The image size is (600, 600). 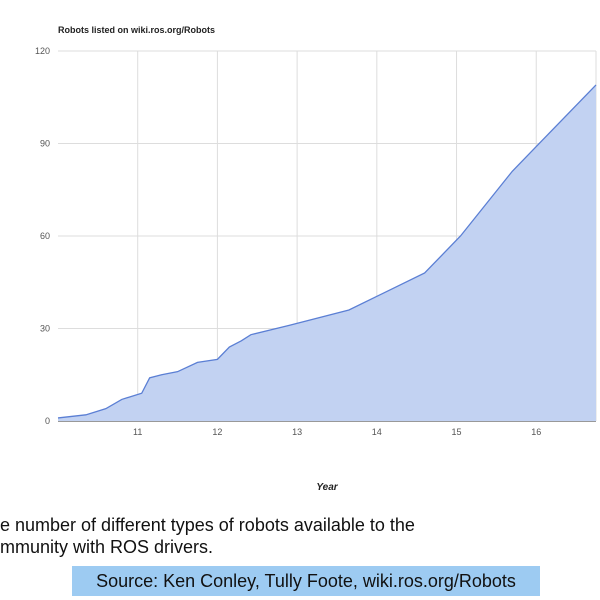 I want to click on y-tick-label: 120, so click(x=42, y=51).